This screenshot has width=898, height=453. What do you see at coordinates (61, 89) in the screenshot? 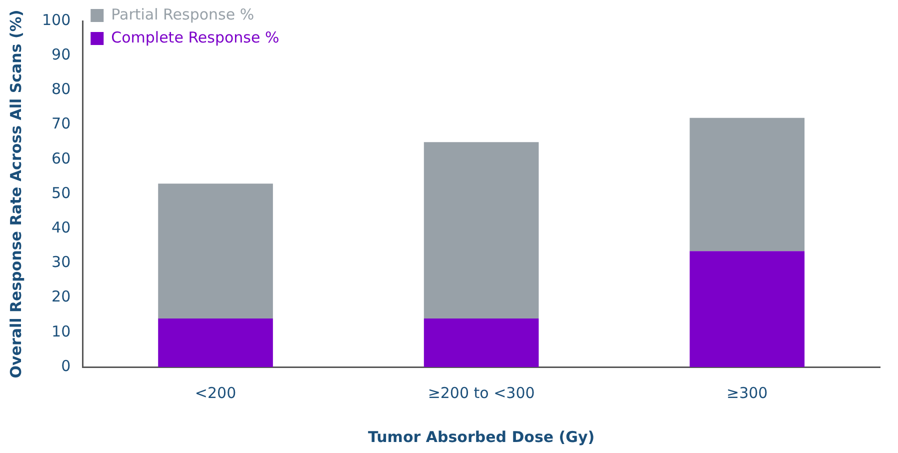
I see `y-tick-label: 80` at bounding box center [61, 89].